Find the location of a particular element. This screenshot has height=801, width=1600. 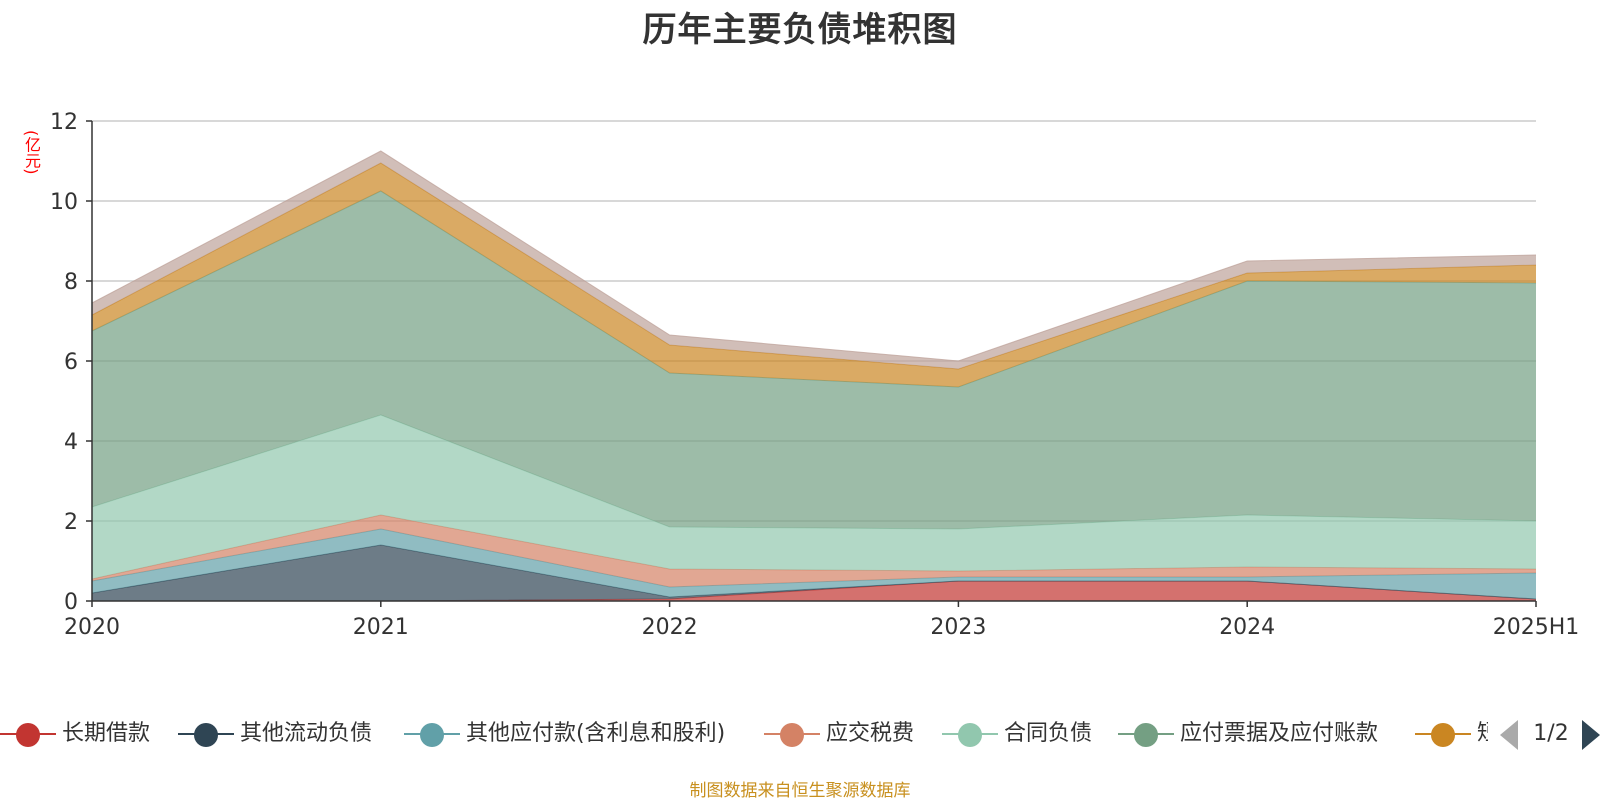

legend-pager: 1/2 is located at coordinates (1550, 734).